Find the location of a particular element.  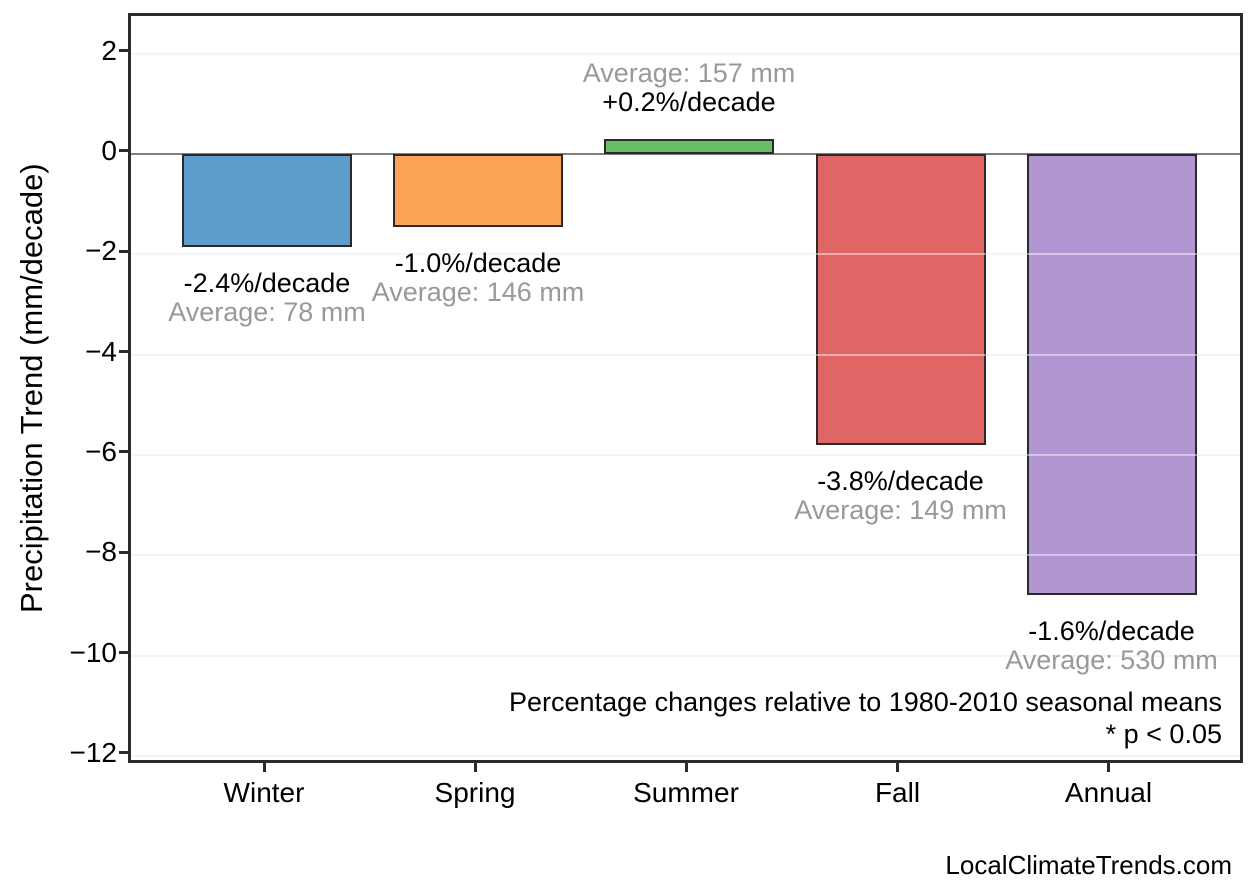

y-tick-label: −8 is located at coordinates (101, 552).